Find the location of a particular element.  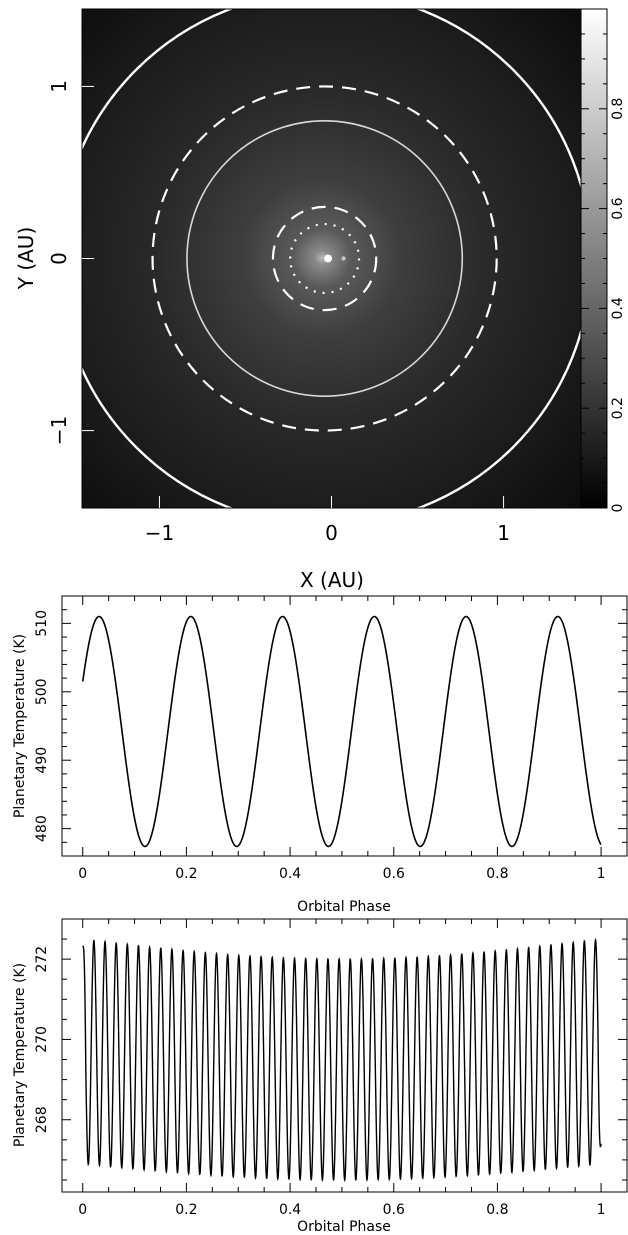

map-y-axis-label: Y (AU) is located at coordinates (26, 259).